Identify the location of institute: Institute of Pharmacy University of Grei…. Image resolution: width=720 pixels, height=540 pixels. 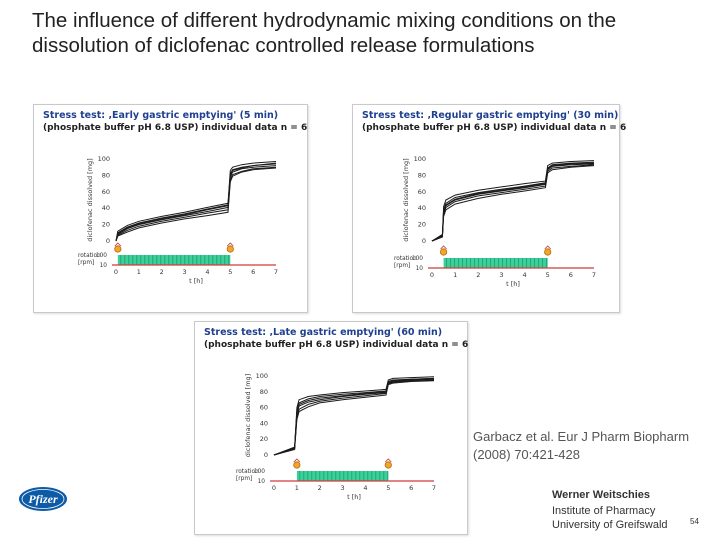
(610, 518).